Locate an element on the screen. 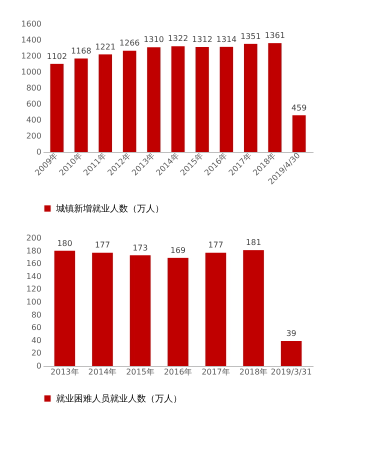 The height and width of the screenshot is (467, 372). data-label: 1266 is located at coordinates (129, 43).